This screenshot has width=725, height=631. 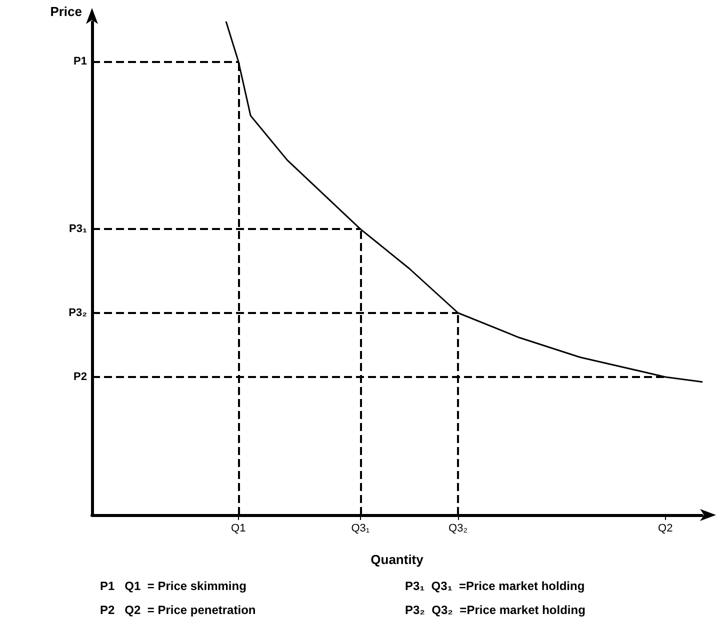 What do you see at coordinates (66, 11) in the screenshot?
I see `y-axis-title: Price` at bounding box center [66, 11].